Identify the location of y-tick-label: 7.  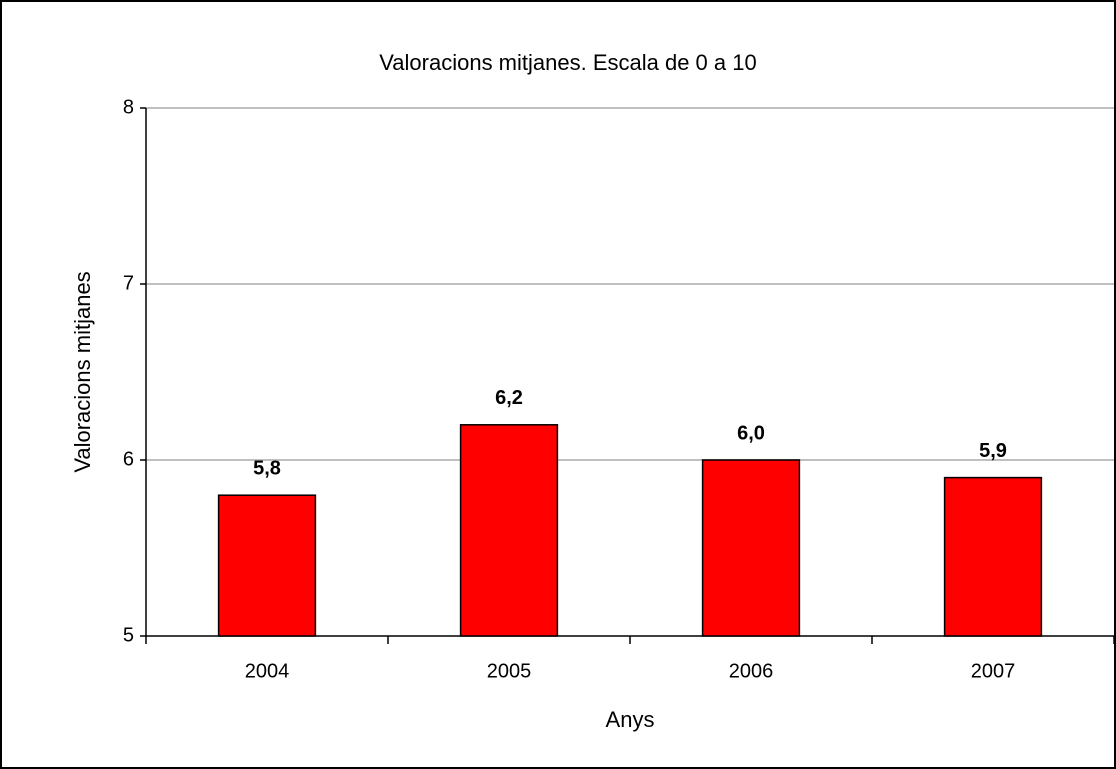
(128, 283).